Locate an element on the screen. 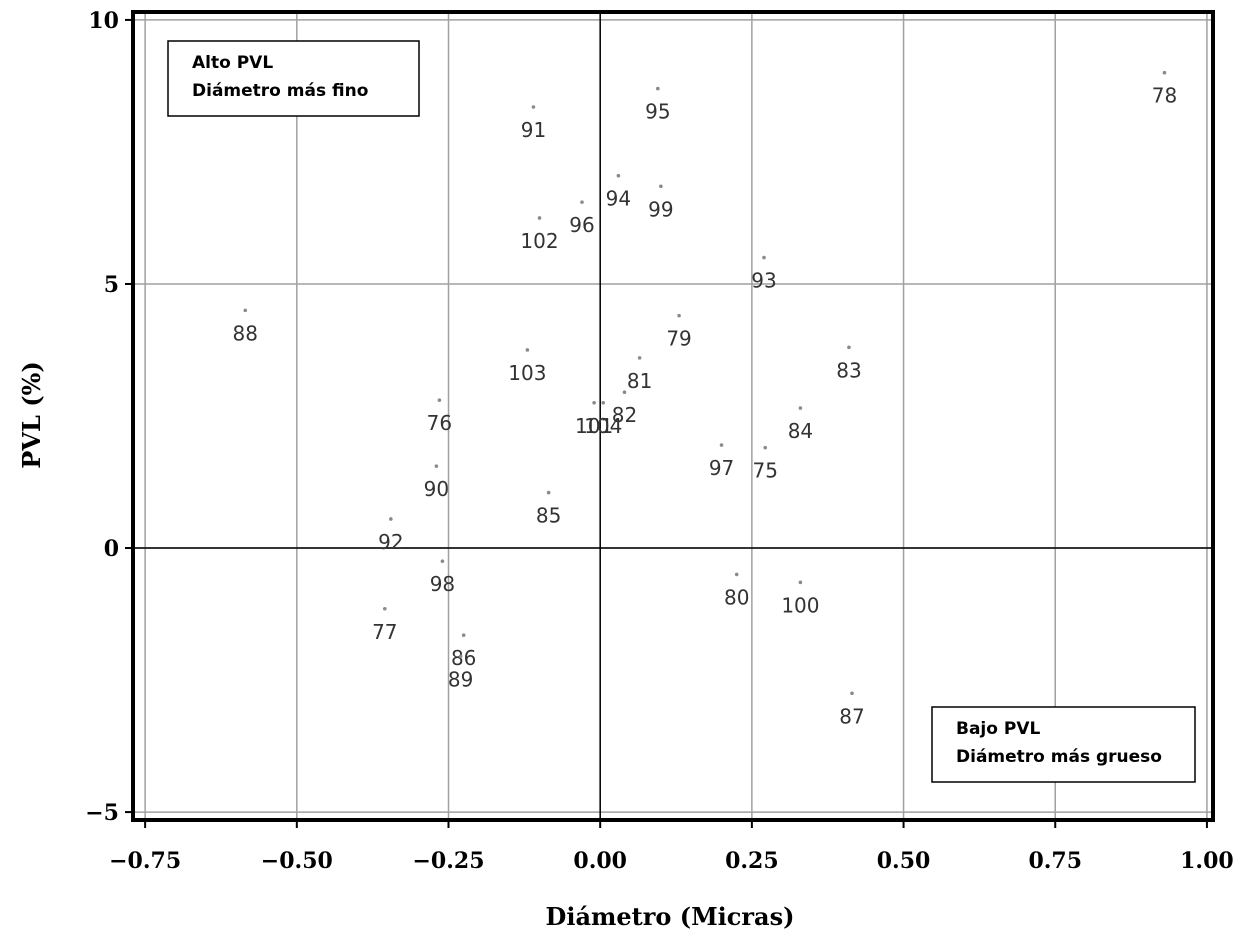  data-point-label: 93 is located at coordinates (763, 281).